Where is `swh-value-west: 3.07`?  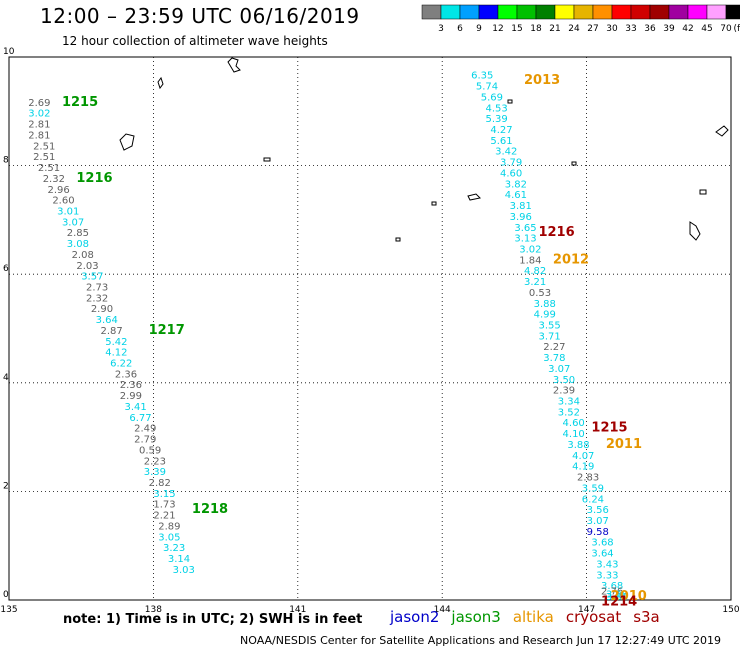 swh-value-west: 3.07 is located at coordinates (73, 222).